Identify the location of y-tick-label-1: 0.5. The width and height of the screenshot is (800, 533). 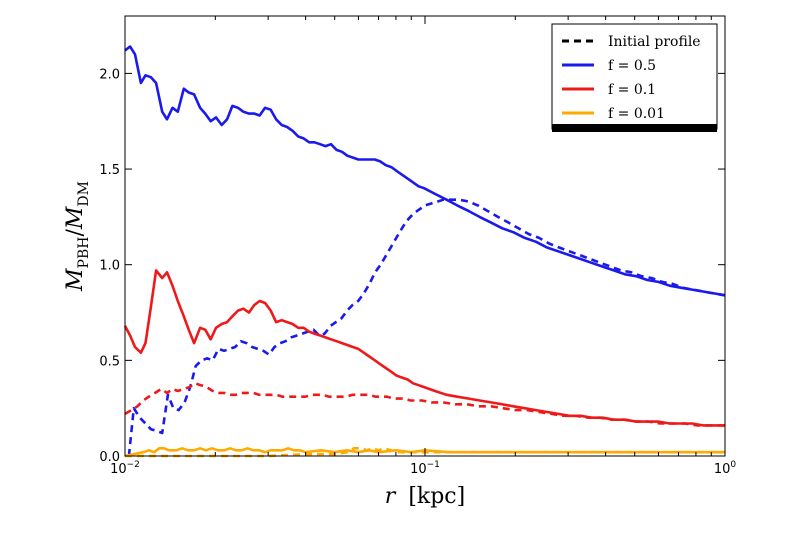
(109, 361).